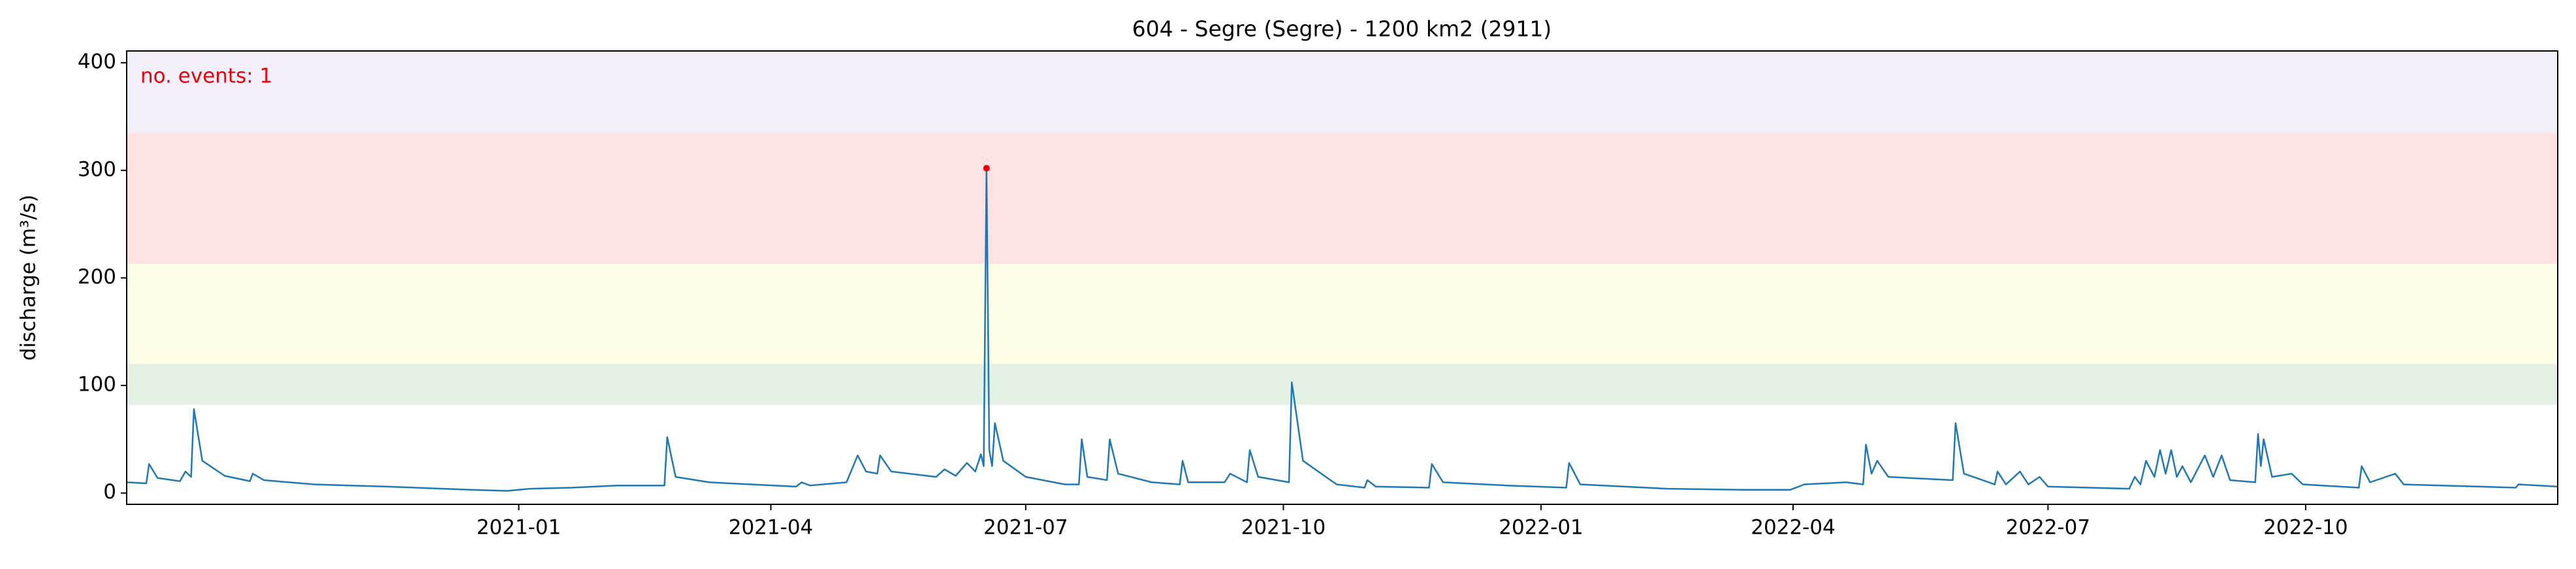  I want to click on x-tick-label: 2021-07, so click(1025, 528).